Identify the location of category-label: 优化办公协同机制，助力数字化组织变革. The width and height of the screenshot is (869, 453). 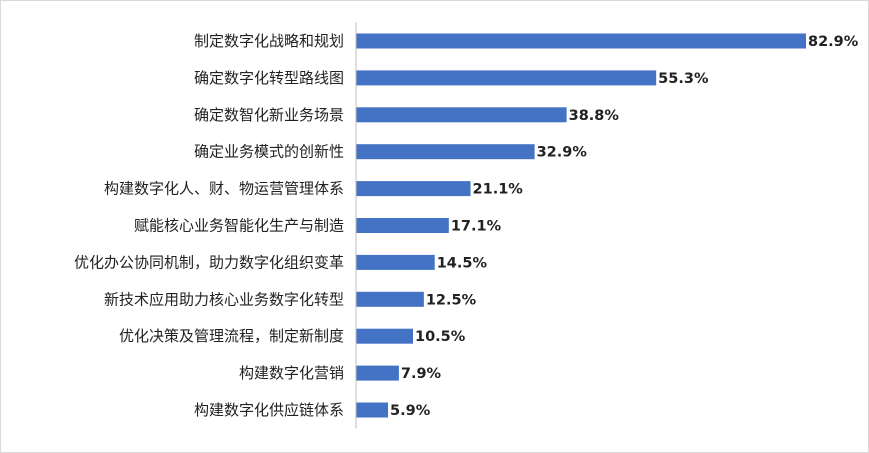
(209, 262).